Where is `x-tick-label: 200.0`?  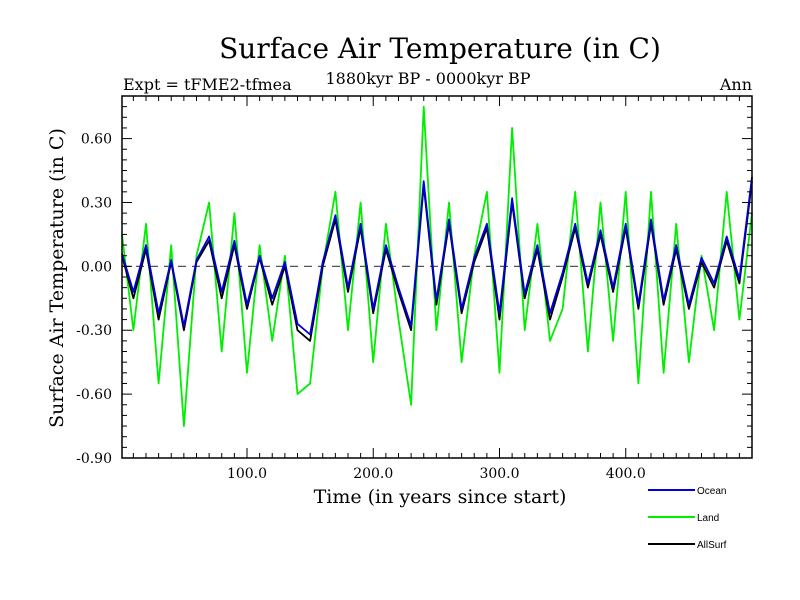
x-tick-label: 200.0 is located at coordinates (373, 474).